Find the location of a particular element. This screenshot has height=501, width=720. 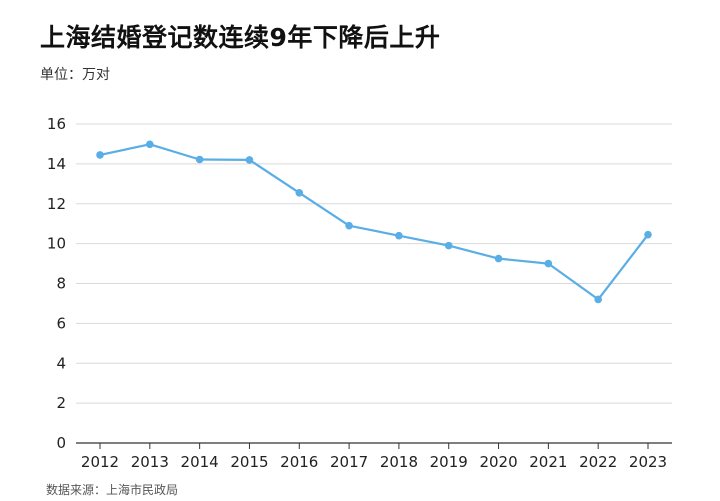

y-tick-label: 10 is located at coordinates (56, 244).